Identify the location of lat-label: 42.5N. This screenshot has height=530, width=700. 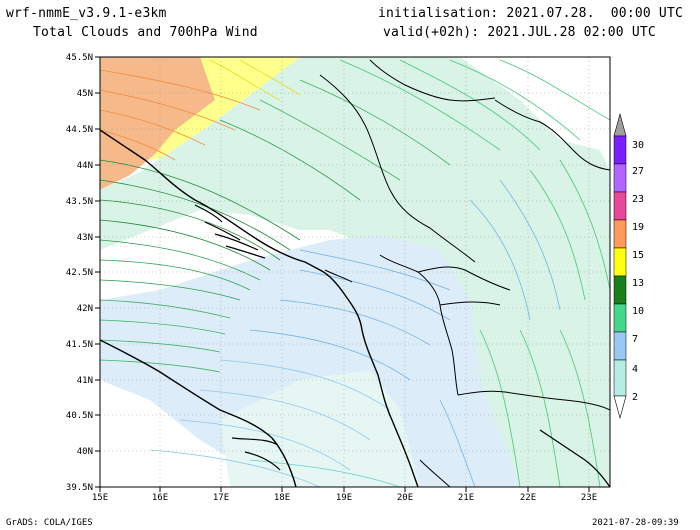
(79, 273).